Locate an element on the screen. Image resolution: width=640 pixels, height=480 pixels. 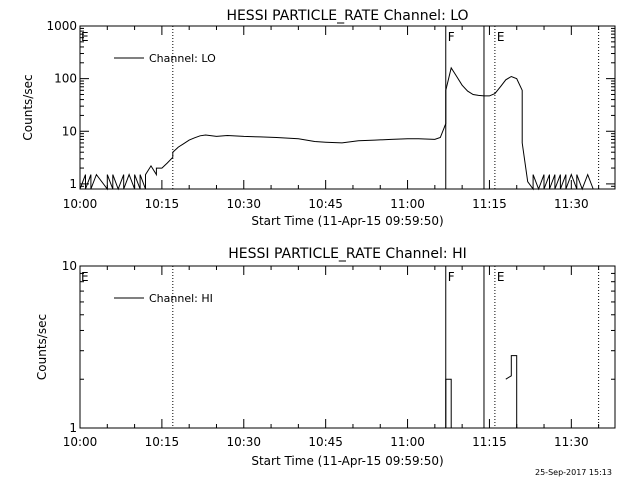
timestamp-label: 25-Sep-2017 15:13 is located at coordinates (573, 472).